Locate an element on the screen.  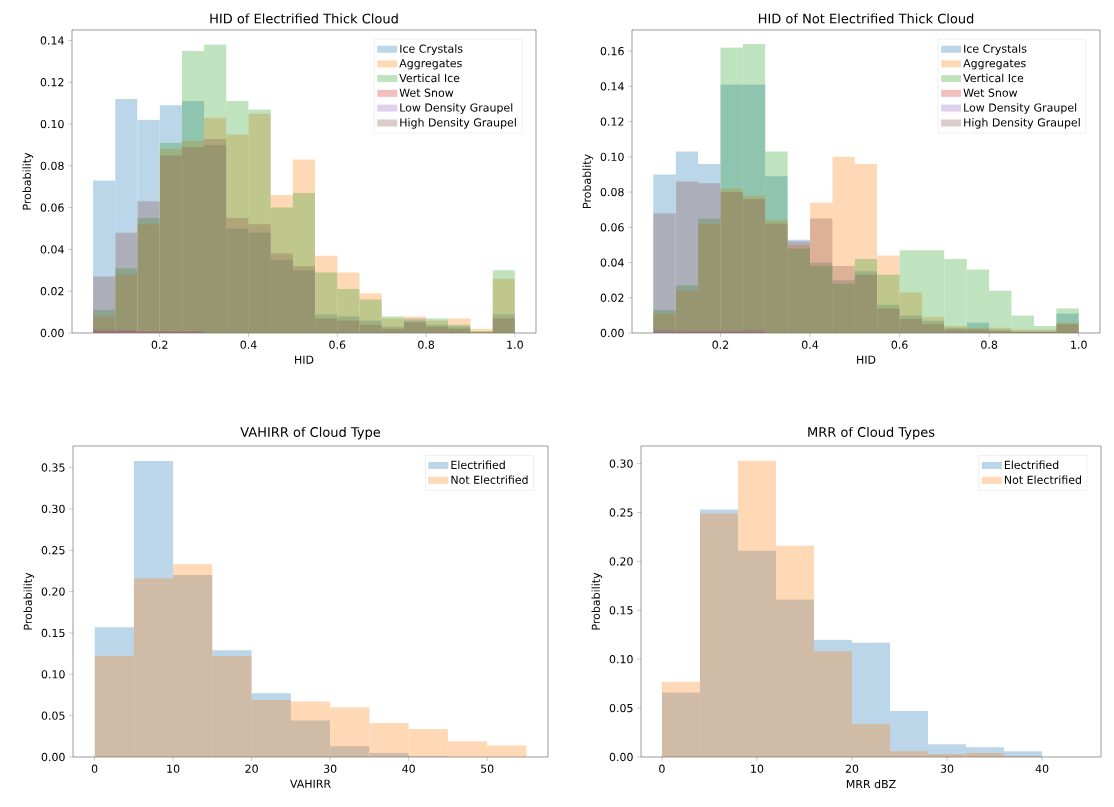
y-tick-label: 0.35 is located at coordinates (53, 467).